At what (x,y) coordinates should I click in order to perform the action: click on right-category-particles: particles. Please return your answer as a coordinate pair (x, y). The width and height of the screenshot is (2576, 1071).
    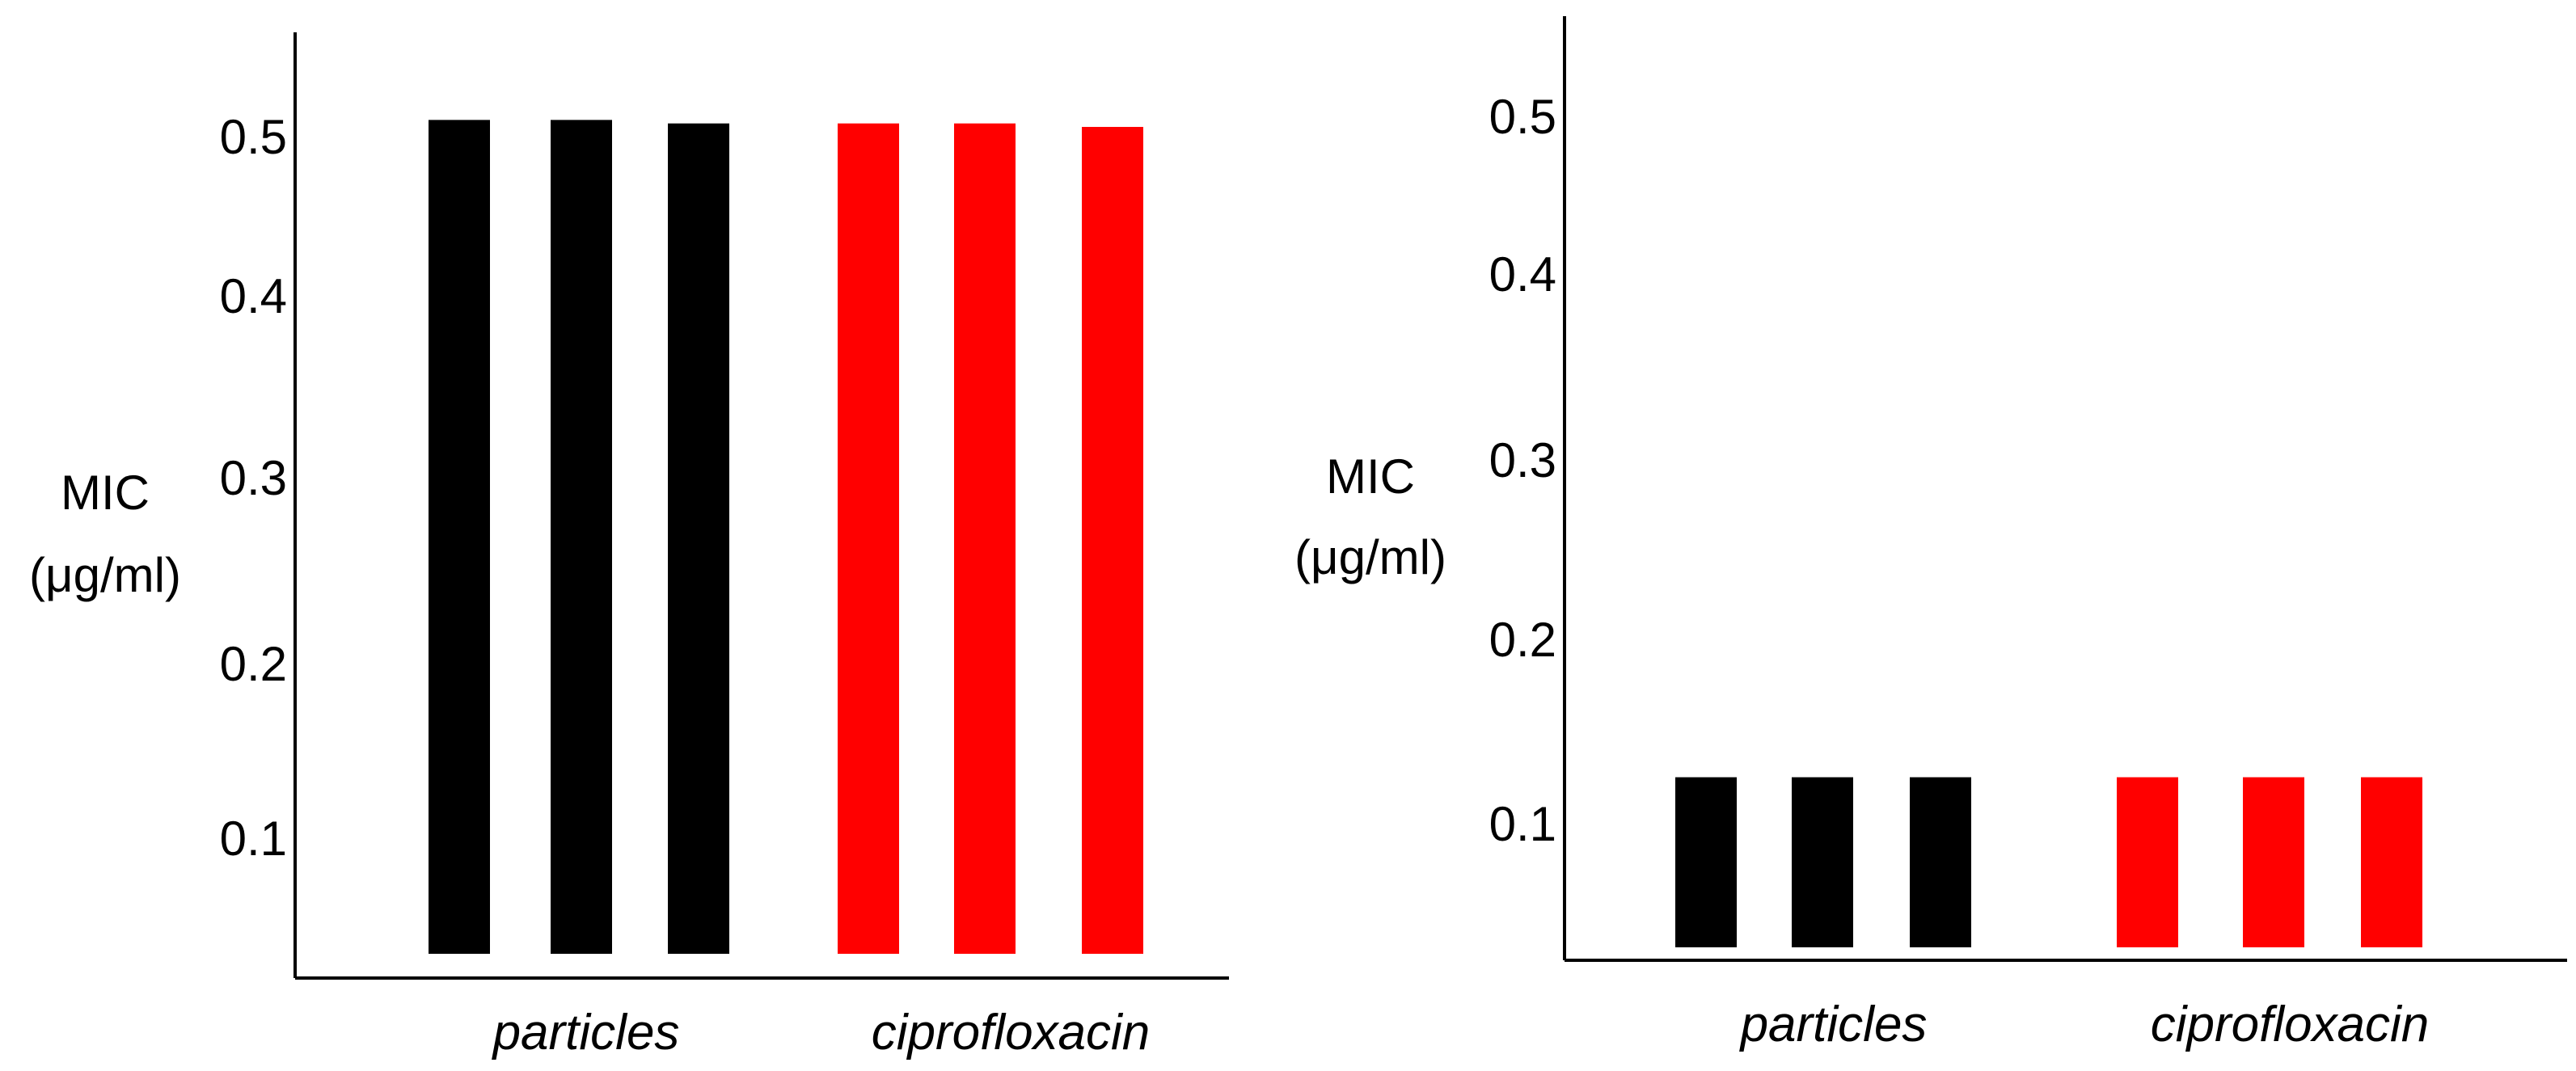
    Looking at the image, I should click on (1833, 1024).